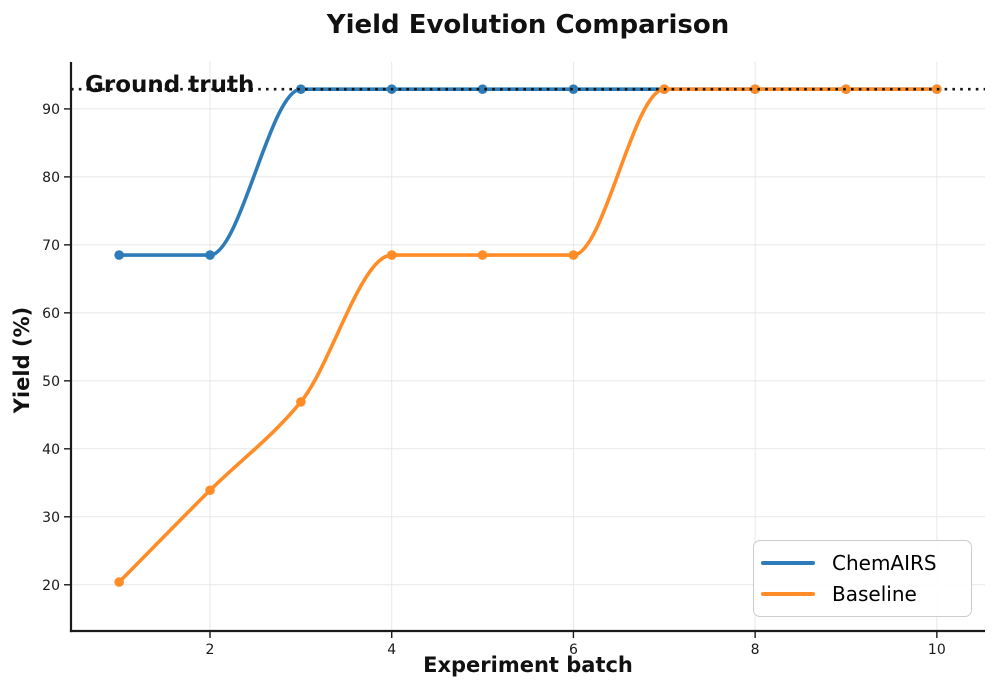 The height and width of the screenshot is (700, 1000). Describe the element at coordinates (573, 650) in the screenshot. I see `x-tick-label: 6` at that location.